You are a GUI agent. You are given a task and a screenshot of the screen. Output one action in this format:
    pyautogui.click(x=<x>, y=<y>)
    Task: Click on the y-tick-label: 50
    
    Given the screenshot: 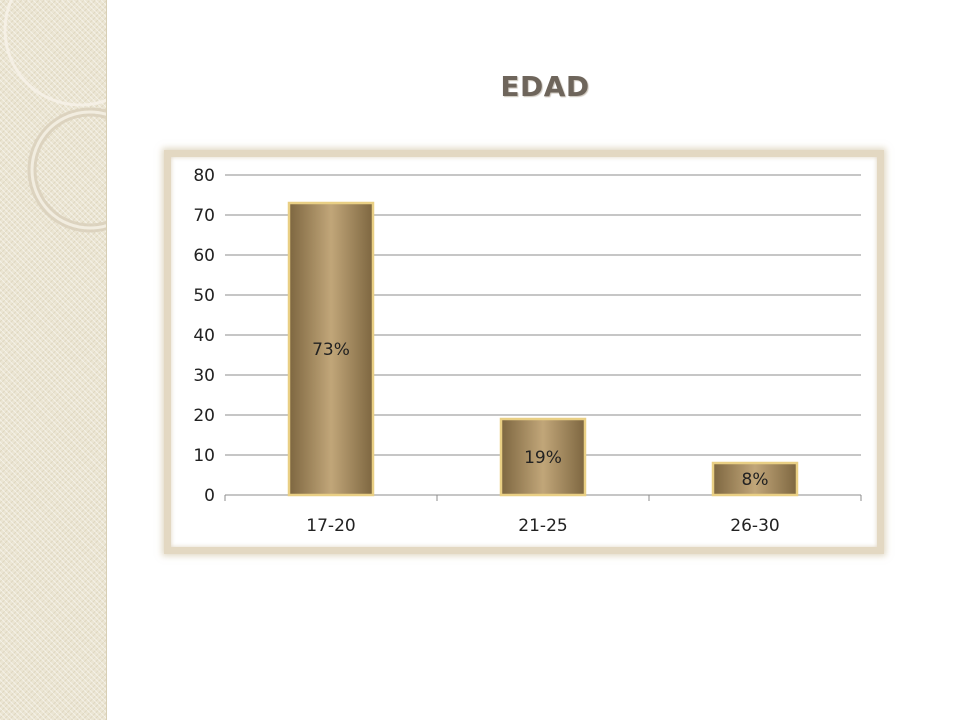 What is the action you would take?
    pyautogui.click(x=204, y=296)
    